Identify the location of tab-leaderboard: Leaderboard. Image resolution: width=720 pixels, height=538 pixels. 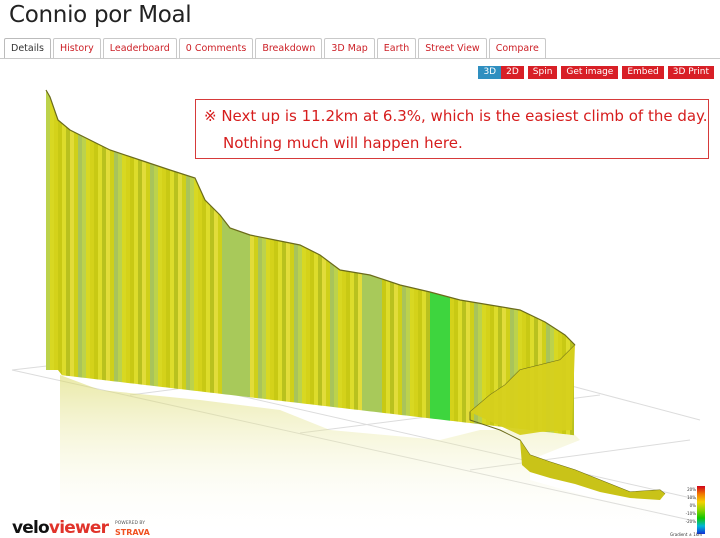
(139, 48).